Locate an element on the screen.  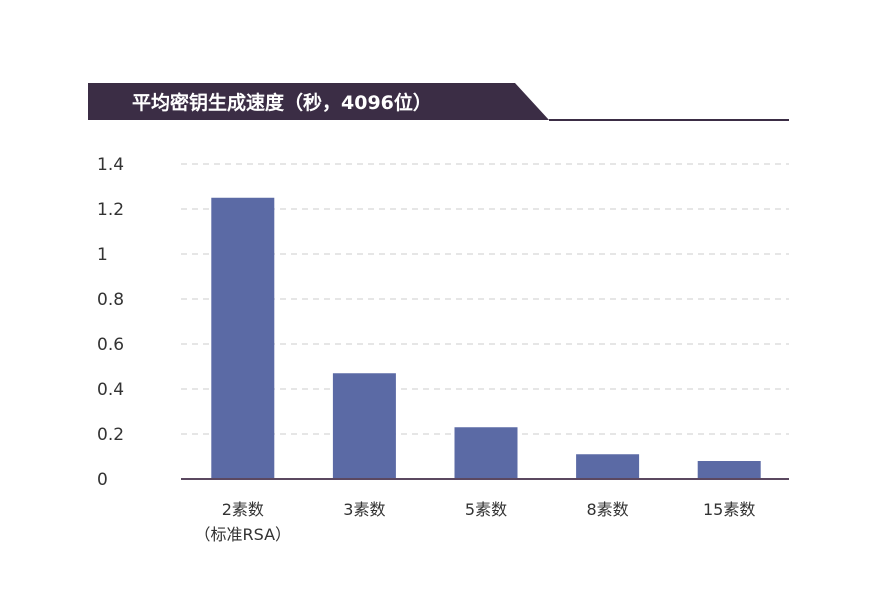
x-tick-label: 2素数 is located at coordinates (243, 509).